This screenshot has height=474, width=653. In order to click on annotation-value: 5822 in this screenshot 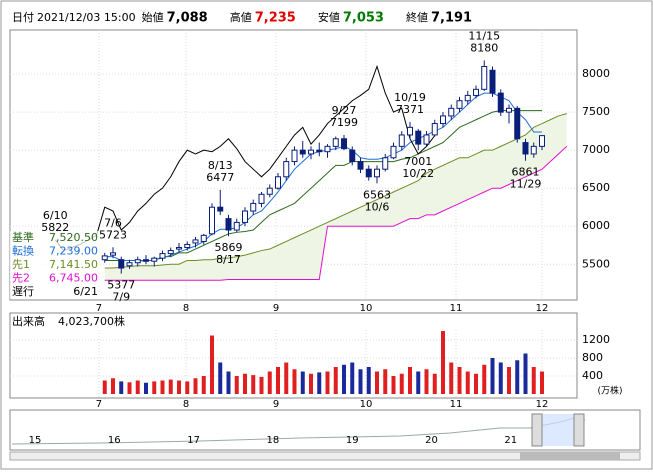, I will do `click(55, 227)`.